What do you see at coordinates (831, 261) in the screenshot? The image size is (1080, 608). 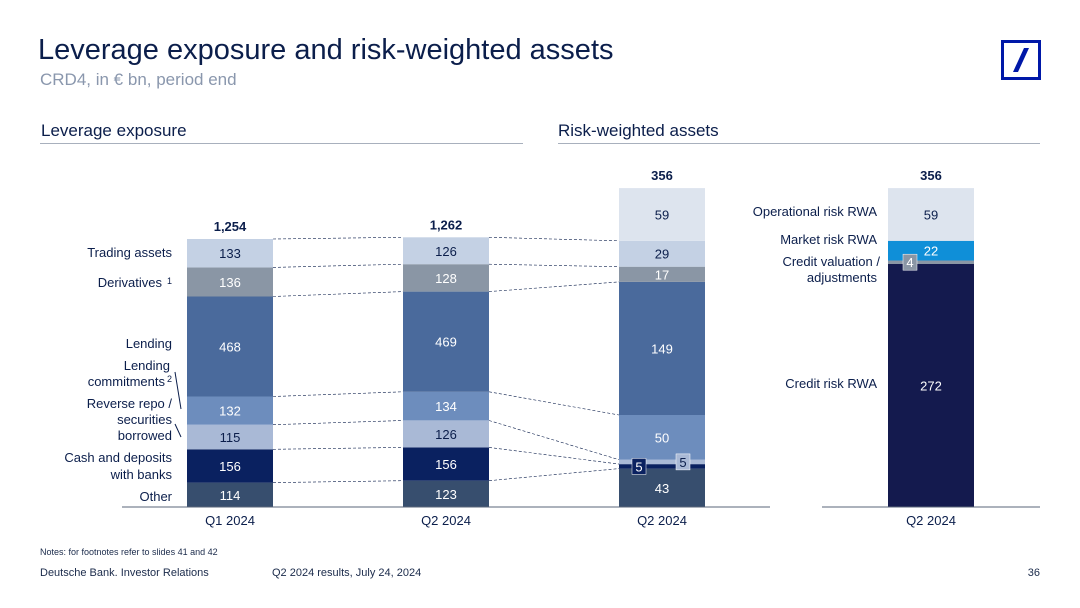 I see `legend-cva-1: Credit valuation /` at bounding box center [831, 261].